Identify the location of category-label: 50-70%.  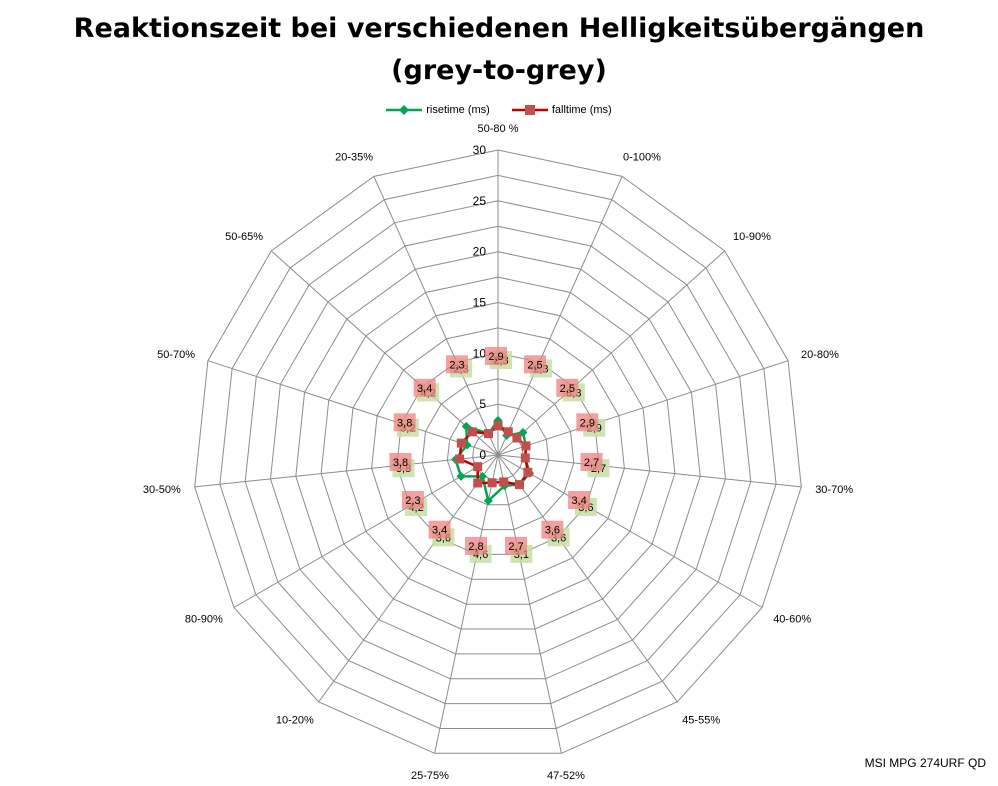
(176, 355).